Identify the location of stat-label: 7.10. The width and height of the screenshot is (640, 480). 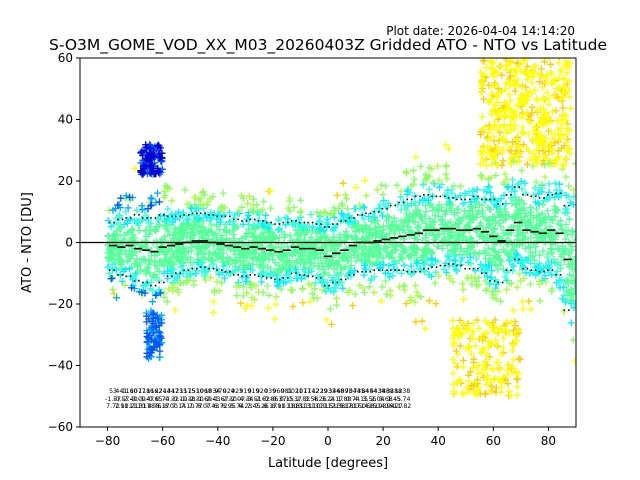
(188, 406).